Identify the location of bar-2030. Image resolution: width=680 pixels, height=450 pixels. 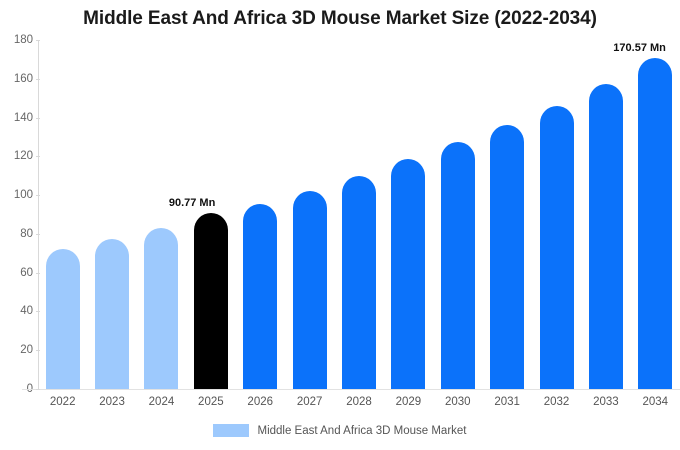
(457, 265).